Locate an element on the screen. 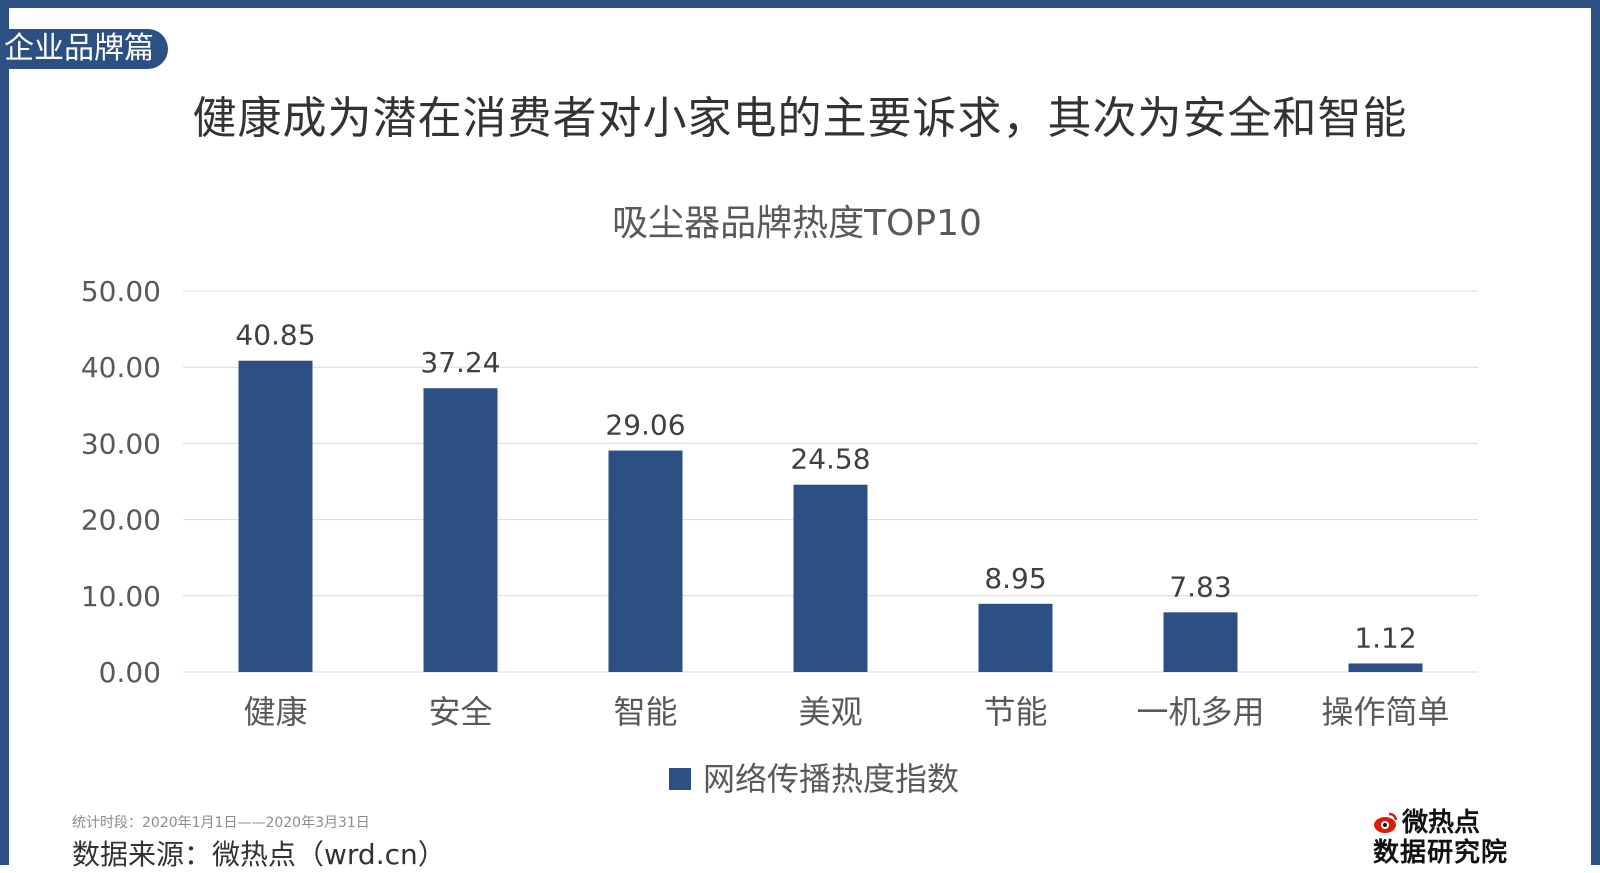 Image resolution: width=1600 pixels, height=873 pixels. data-label: 24.58 is located at coordinates (830, 459).